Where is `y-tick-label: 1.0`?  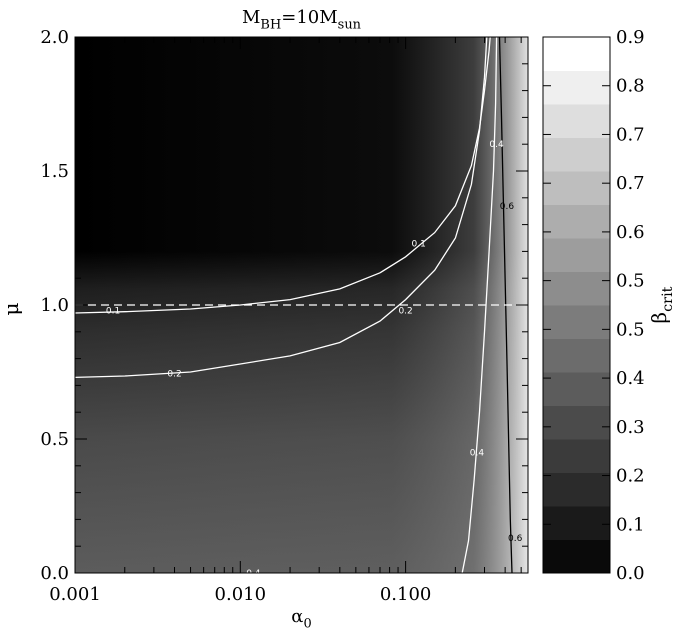 y-tick-label: 1.0 is located at coordinates (54, 305).